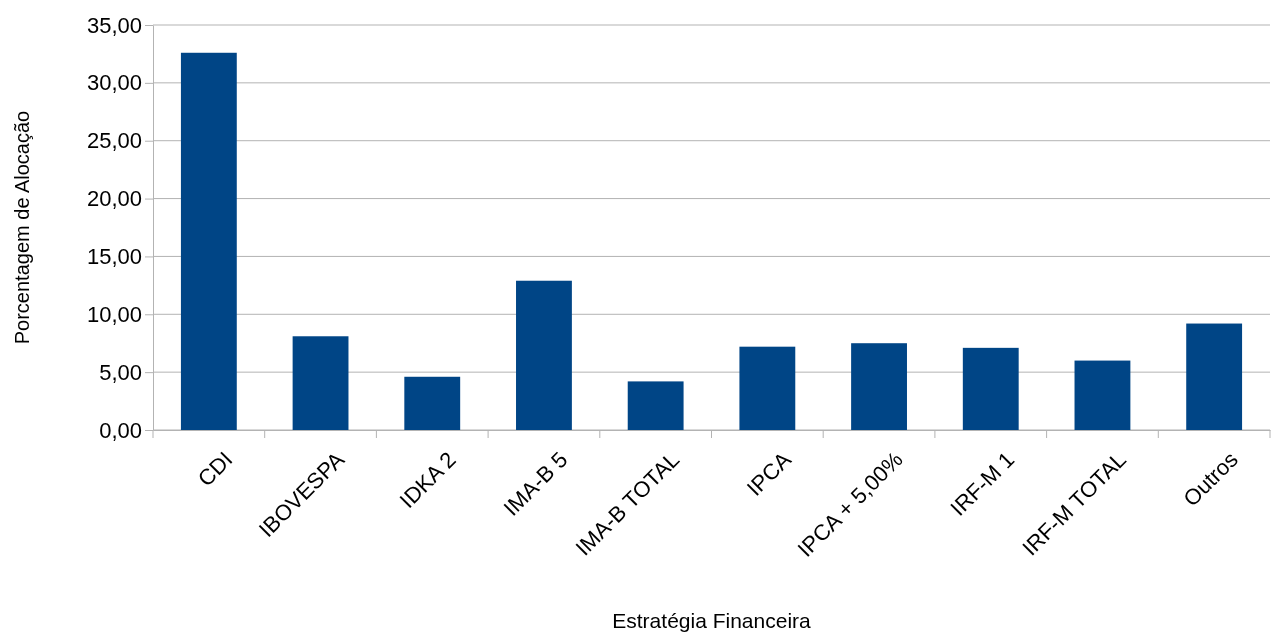 This screenshot has width=1286, height=633. Describe the element at coordinates (114, 256) in the screenshot. I see `y-tick-label: 15,00` at that location.